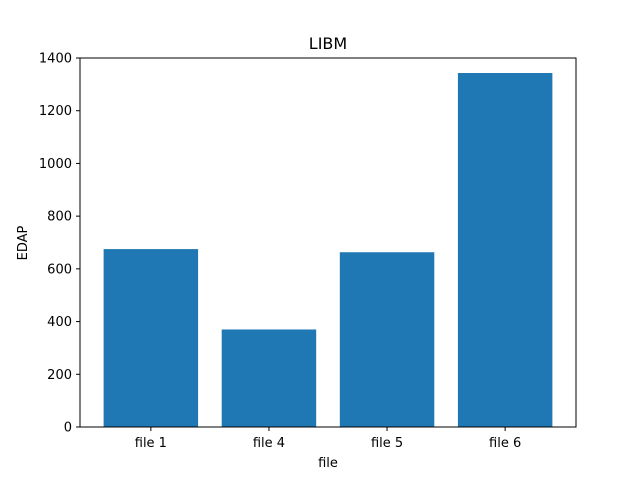 This screenshot has width=640, height=480. I want to click on x-tick-label: file 1, so click(151, 443).